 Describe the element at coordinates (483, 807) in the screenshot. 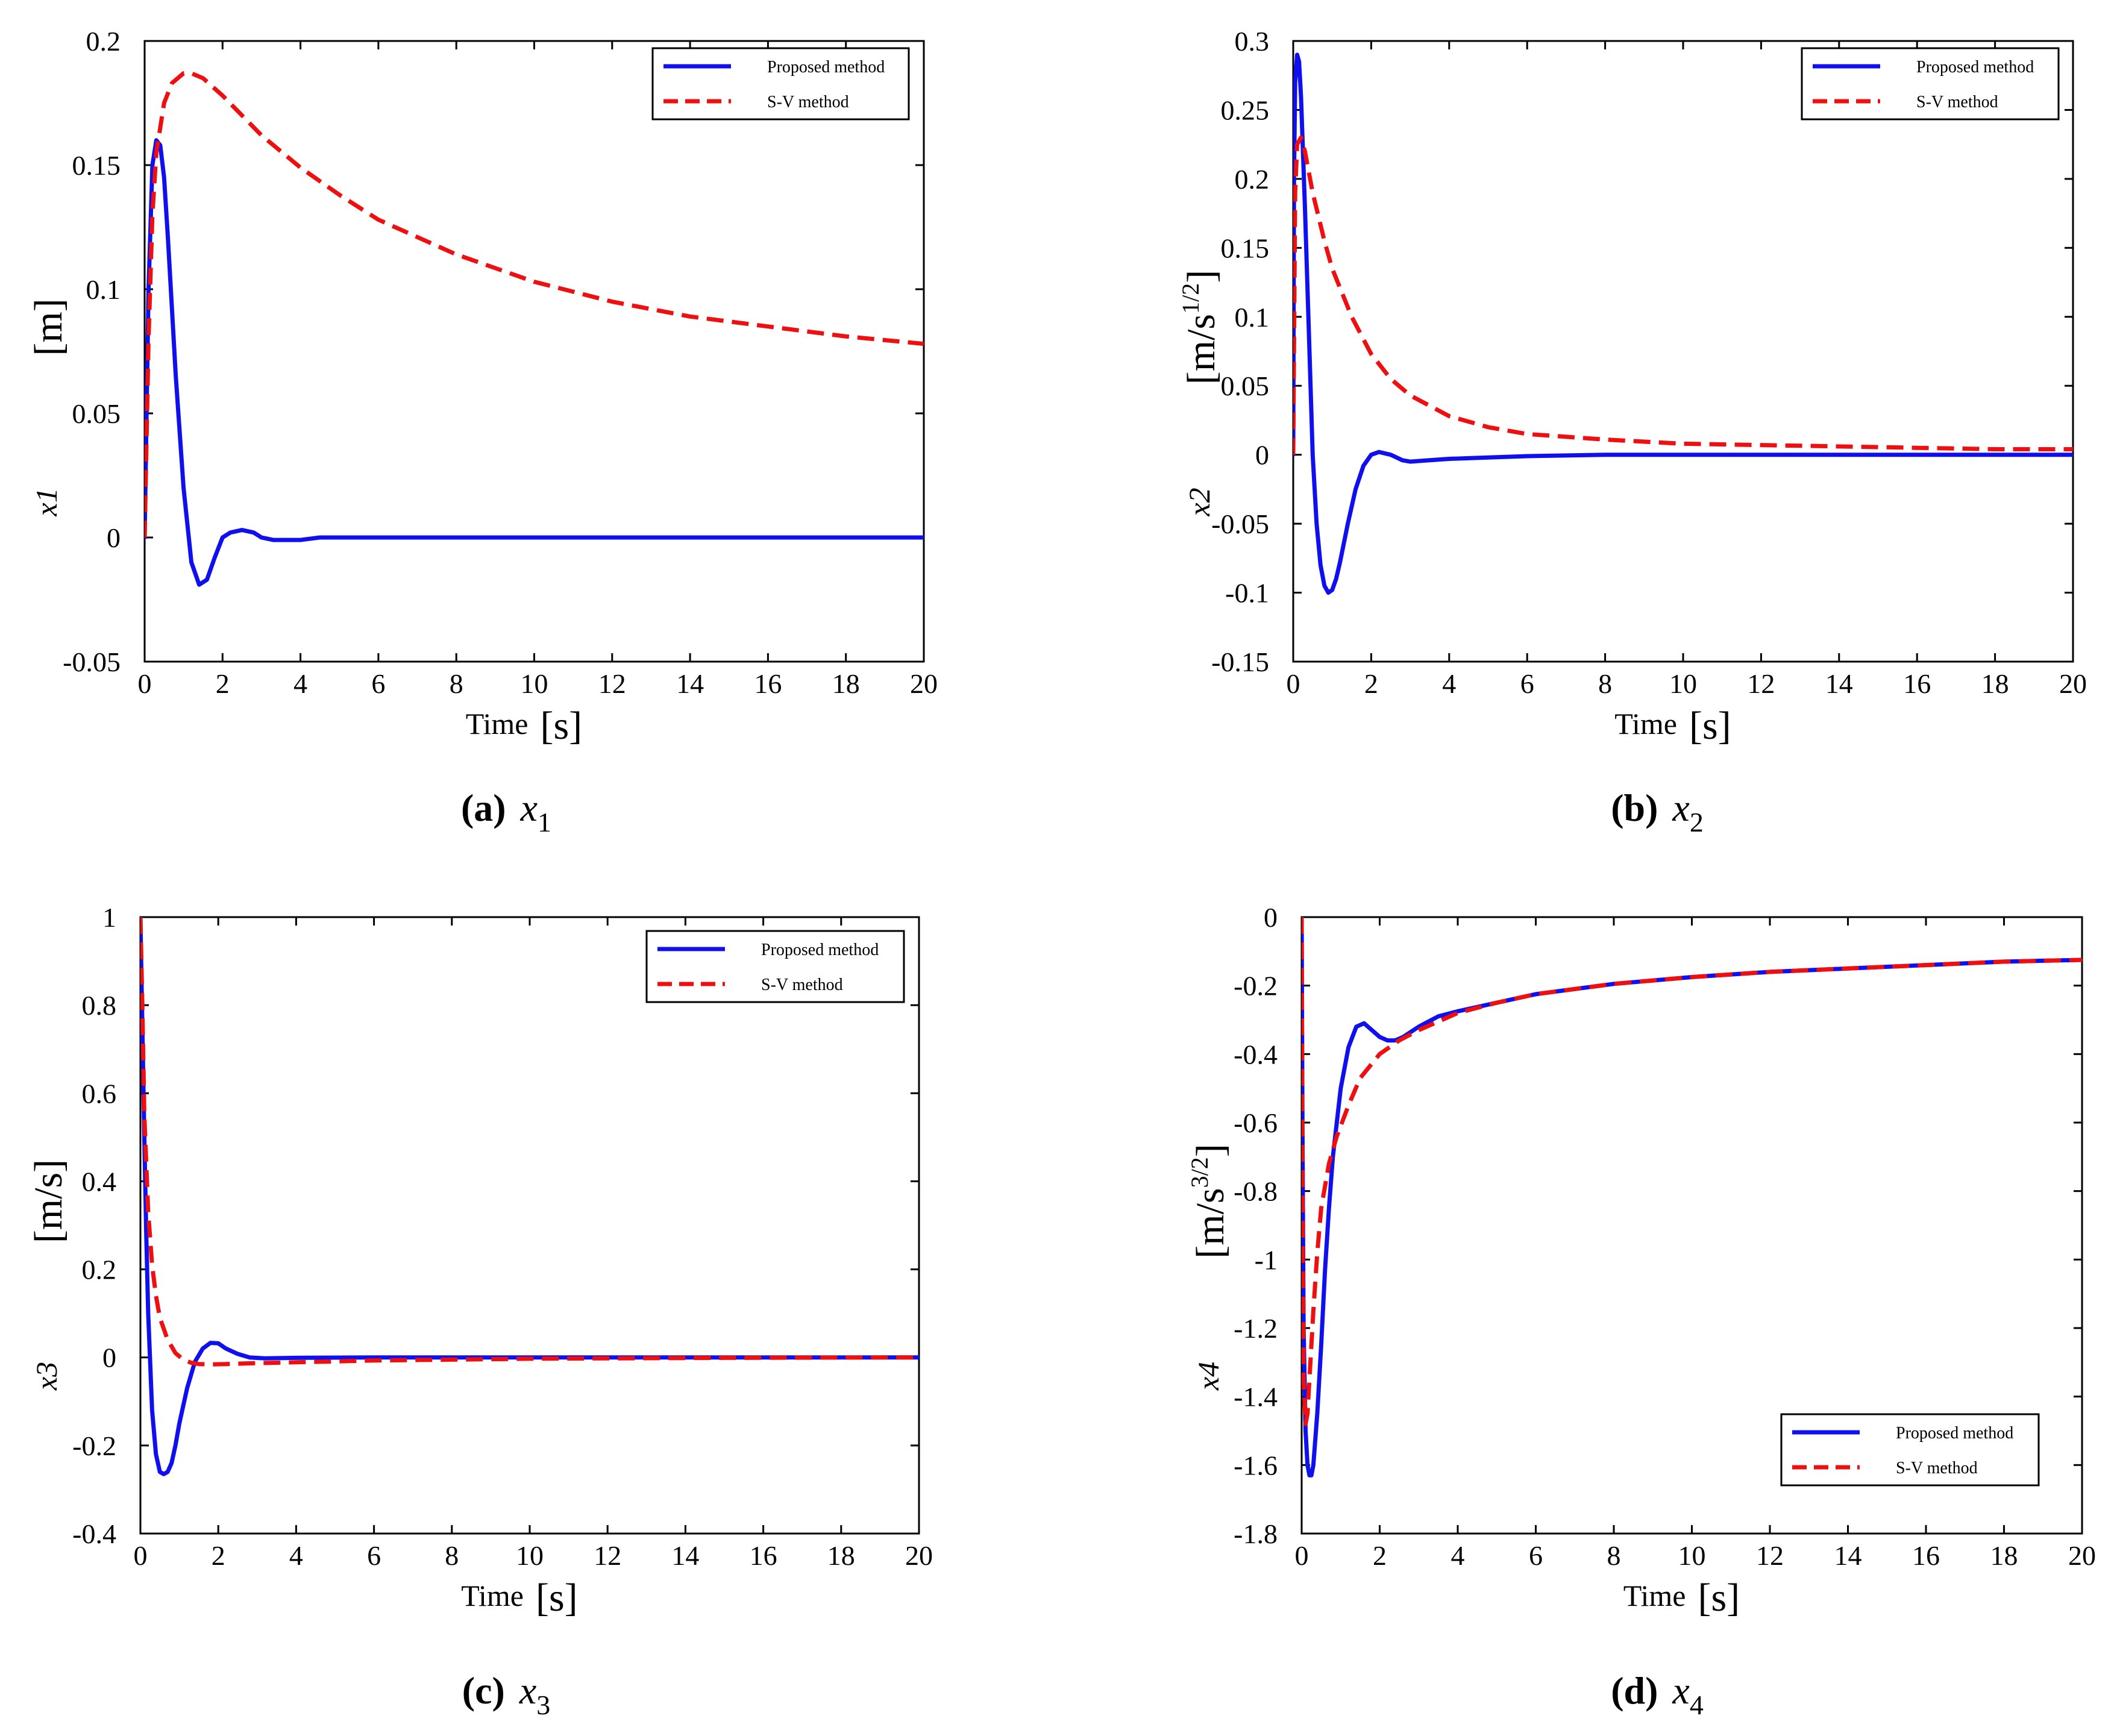

I see `caption-letter: (a)` at that location.